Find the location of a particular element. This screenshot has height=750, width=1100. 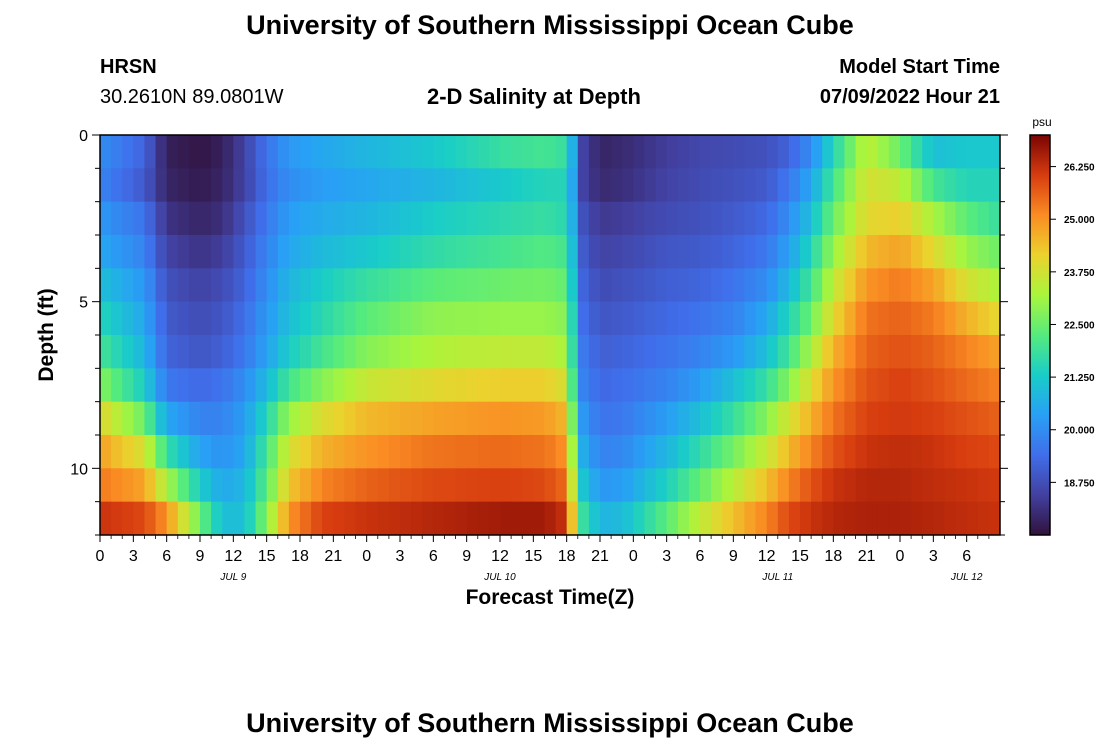

y-tick-label: 10 is located at coordinates (79, 469).